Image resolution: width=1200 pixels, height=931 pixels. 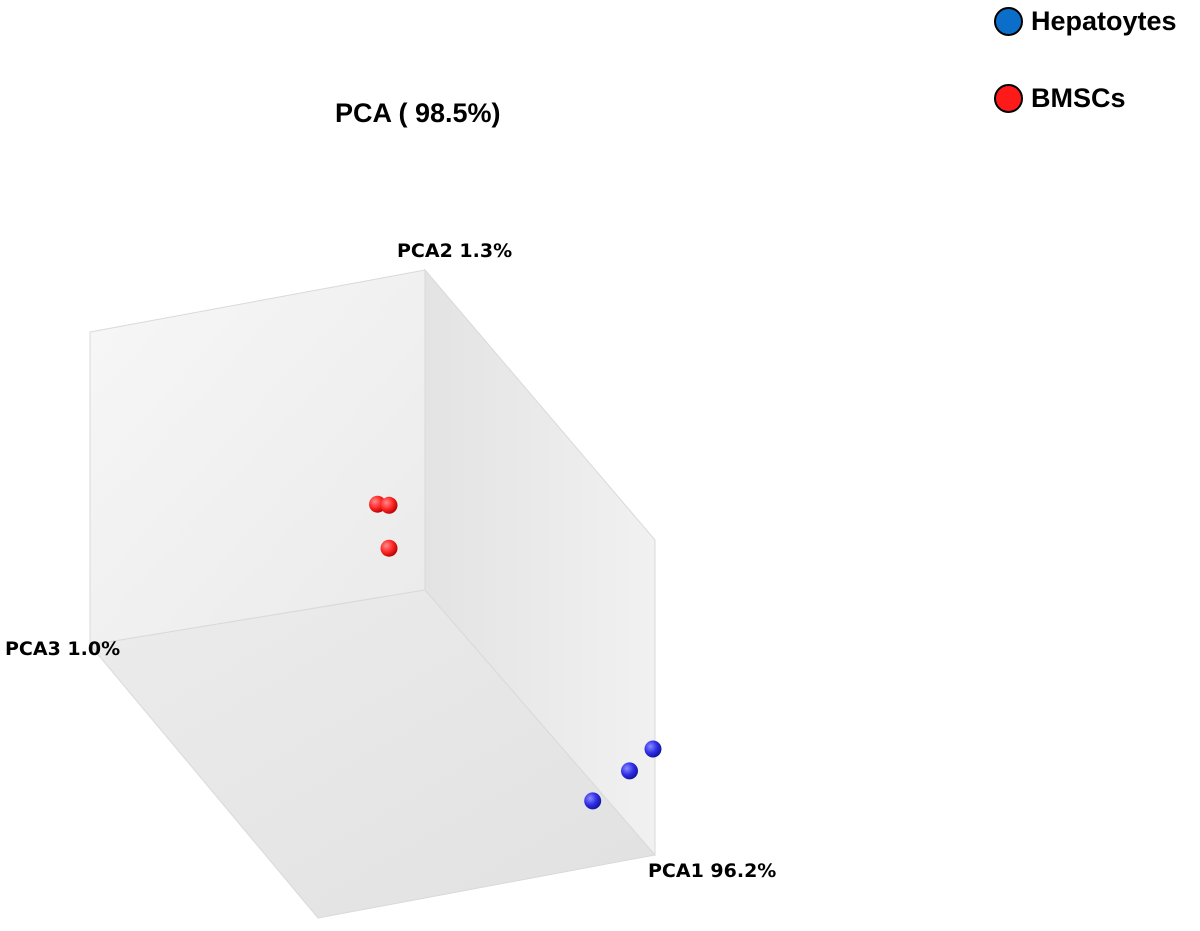 What do you see at coordinates (1008, 21) in the screenshot?
I see `legend-swatch-hepatoytes` at bounding box center [1008, 21].